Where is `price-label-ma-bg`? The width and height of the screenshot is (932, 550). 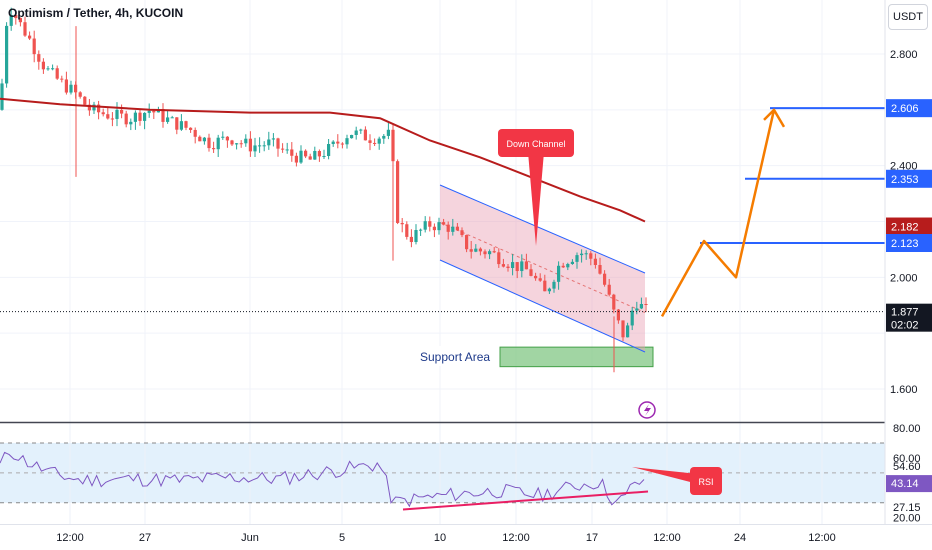
price-label-ma-bg is located at coordinates (909, 226).